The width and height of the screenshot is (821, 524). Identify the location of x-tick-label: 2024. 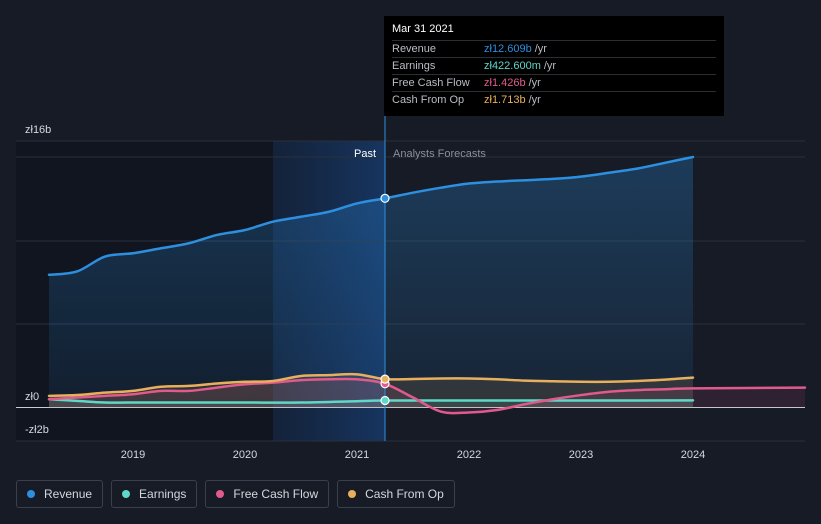
(693, 455).